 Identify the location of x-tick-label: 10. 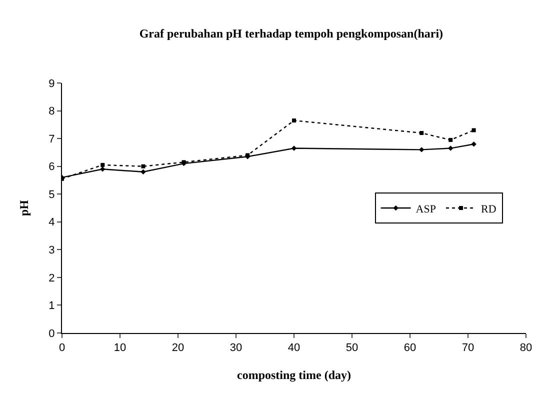
(120, 348).